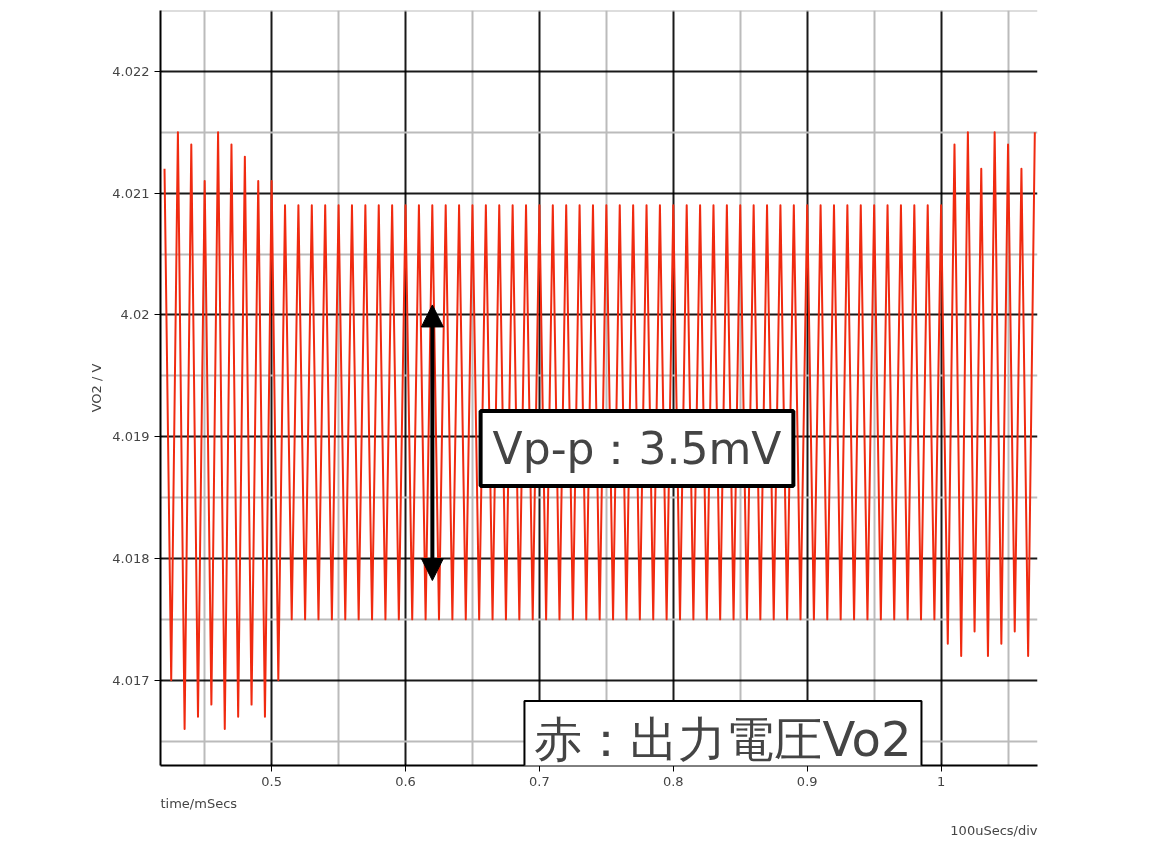 The height and width of the screenshot is (853, 1159). Describe the element at coordinates (97, 388) in the screenshot. I see `y-axis-title: VO2 / V` at that location.